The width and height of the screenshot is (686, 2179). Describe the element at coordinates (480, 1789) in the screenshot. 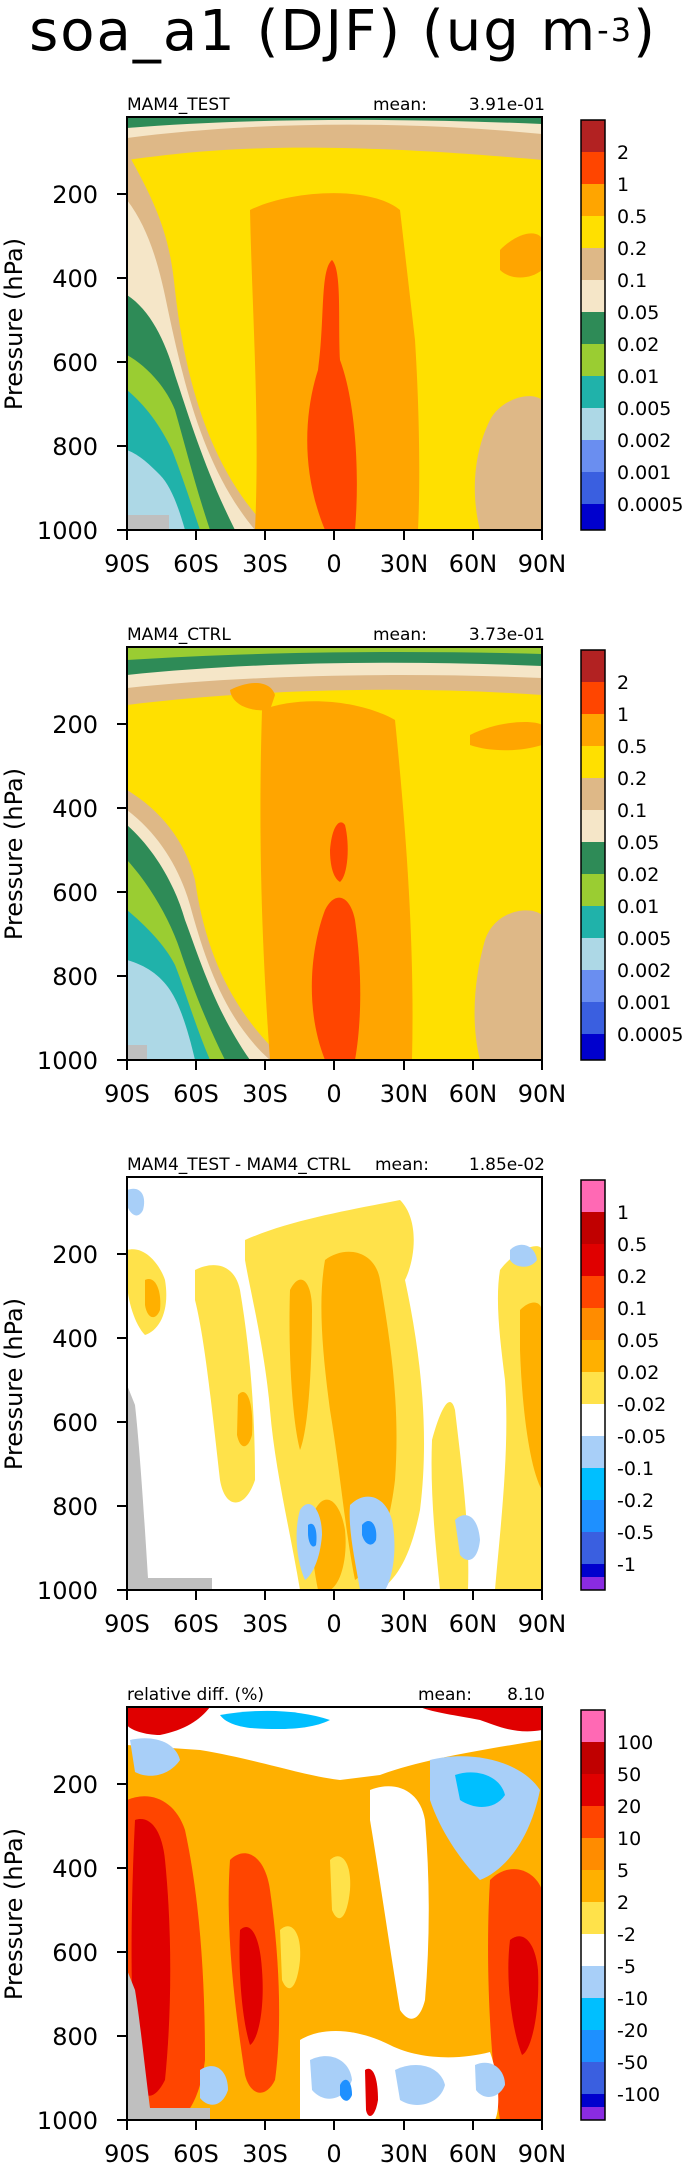

I see `north-neg-strong` at that location.